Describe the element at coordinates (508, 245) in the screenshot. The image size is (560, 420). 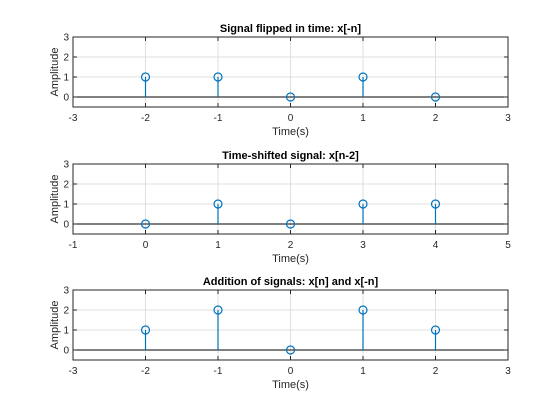
I see `x-tick-label: 5` at that location.